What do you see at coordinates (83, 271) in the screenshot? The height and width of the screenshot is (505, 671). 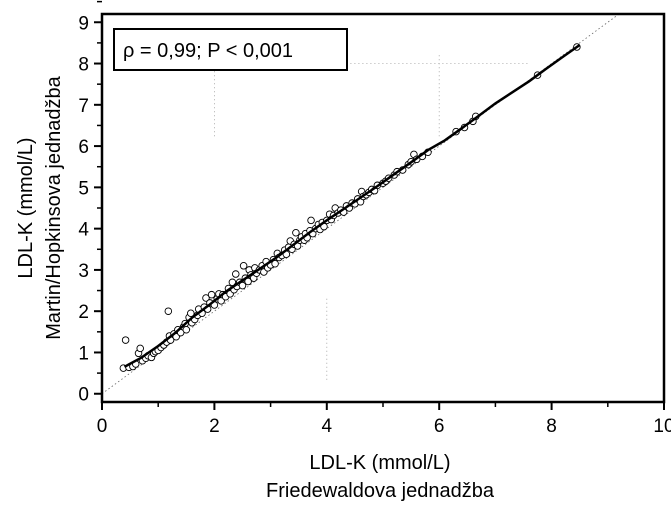 I see `y-tick-label: 3` at bounding box center [83, 271].